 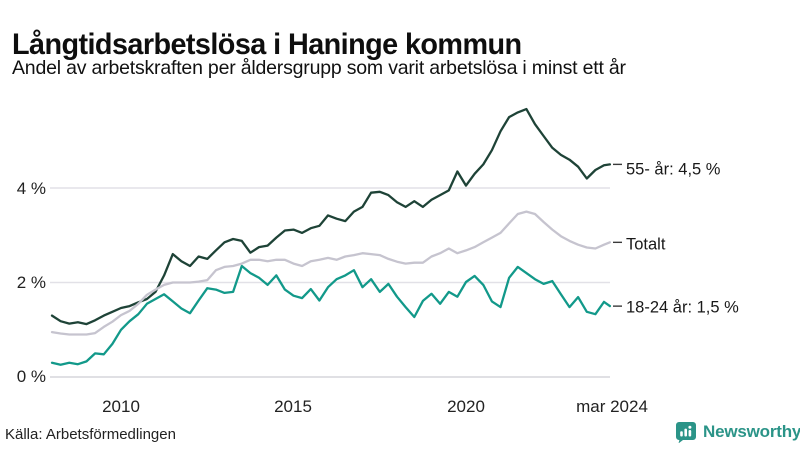 I want to click on newsworthy-wordmark: Newsworthy, so click(x=751, y=431).